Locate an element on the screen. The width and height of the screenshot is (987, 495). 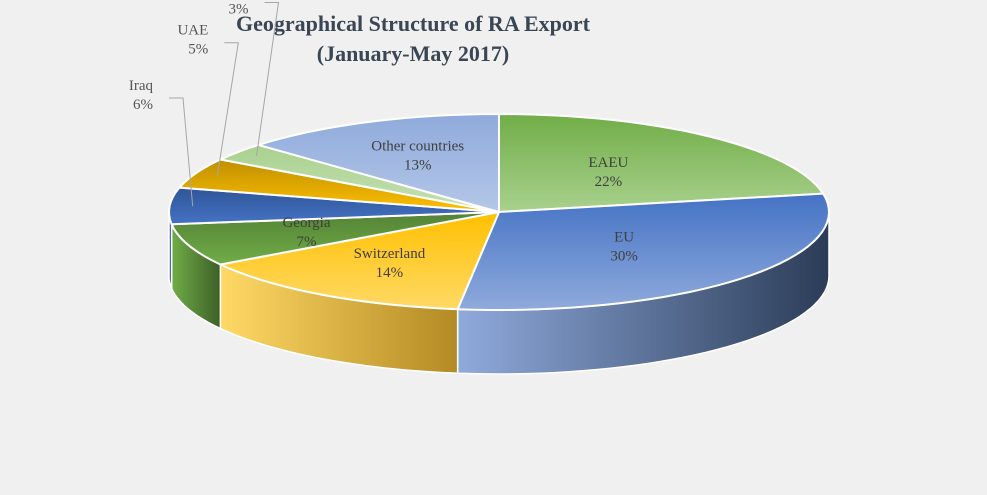
slice-value-switzerland: 14% is located at coordinates (390, 273).